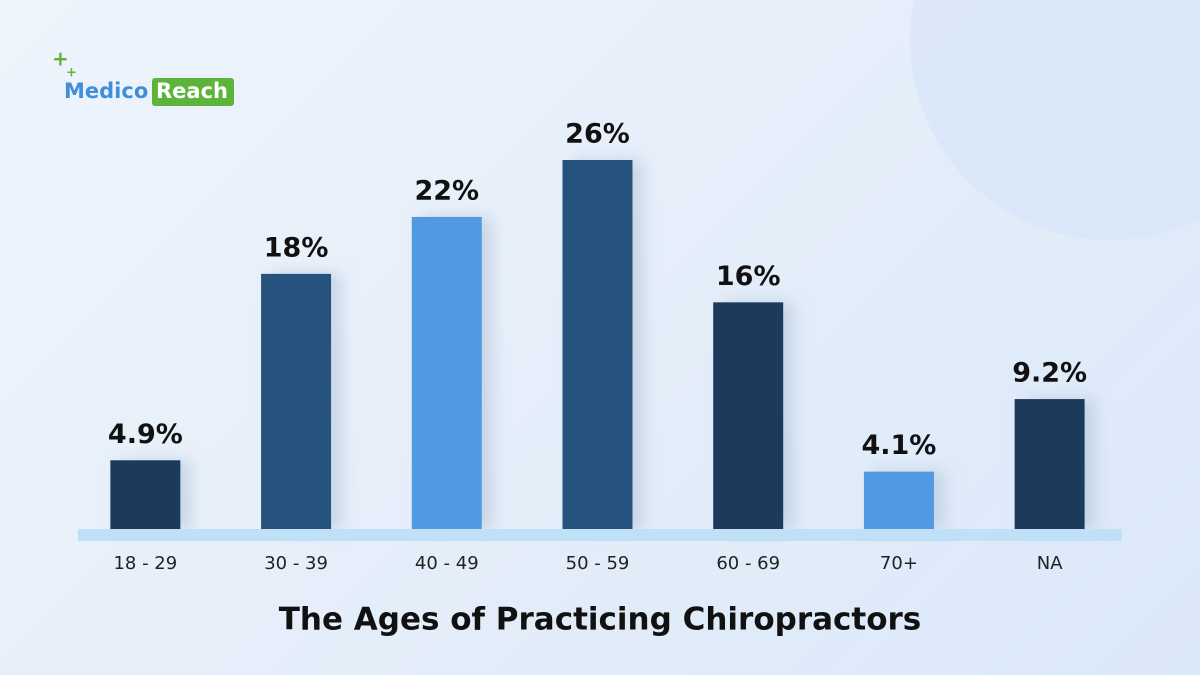 The width and height of the screenshot is (1200, 675). Describe the element at coordinates (899, 563) in the screenshot. I see `x-tick-label: 70+` at that location.